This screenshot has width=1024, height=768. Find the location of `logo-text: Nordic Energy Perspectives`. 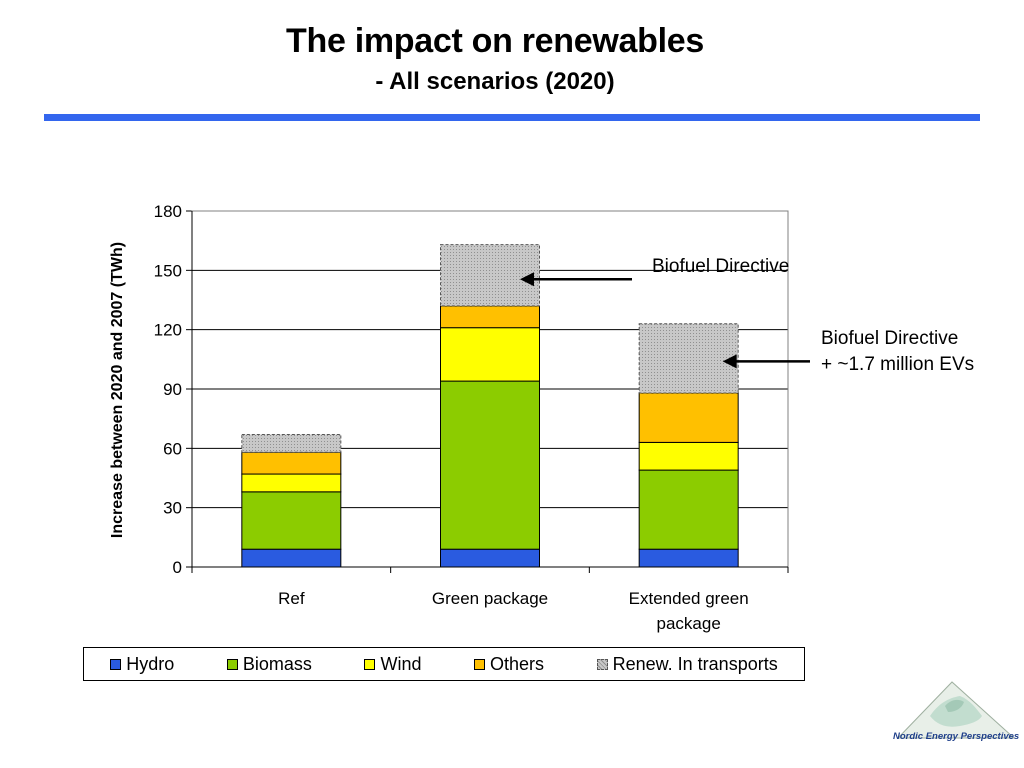

logo-text: Nordic Energy Perspectives is located at coordinates (956, 736).